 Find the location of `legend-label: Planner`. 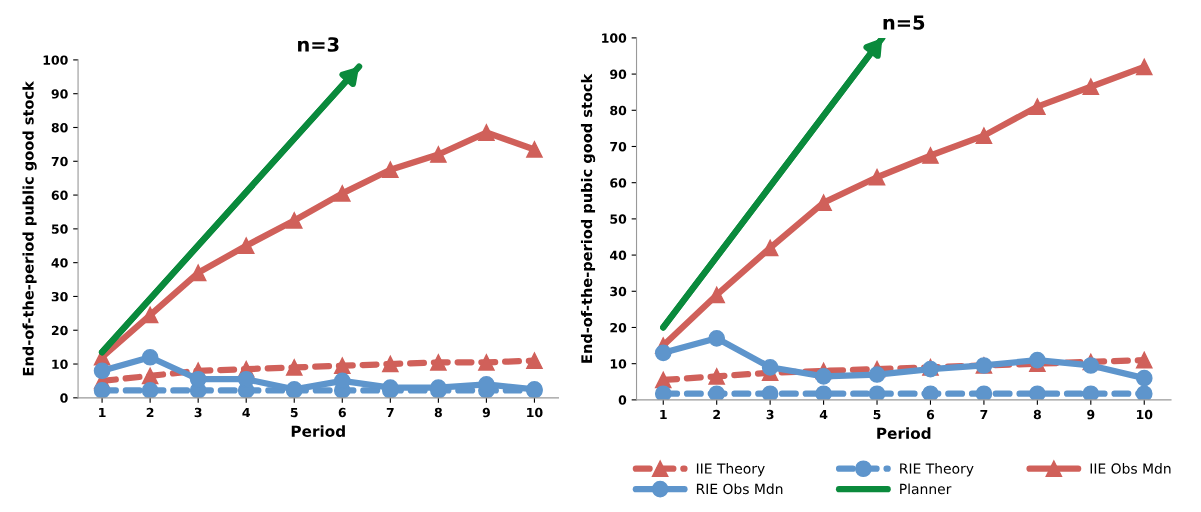

legend-label: Planner is located at coordinates (926, 489).